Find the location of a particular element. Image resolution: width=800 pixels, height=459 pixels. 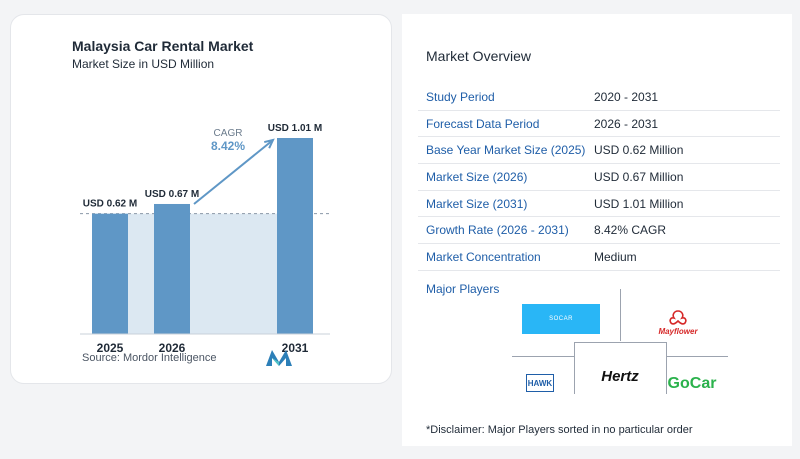

chart-title: Malaysia Car Rental Market is located at coordinates (163, 46).